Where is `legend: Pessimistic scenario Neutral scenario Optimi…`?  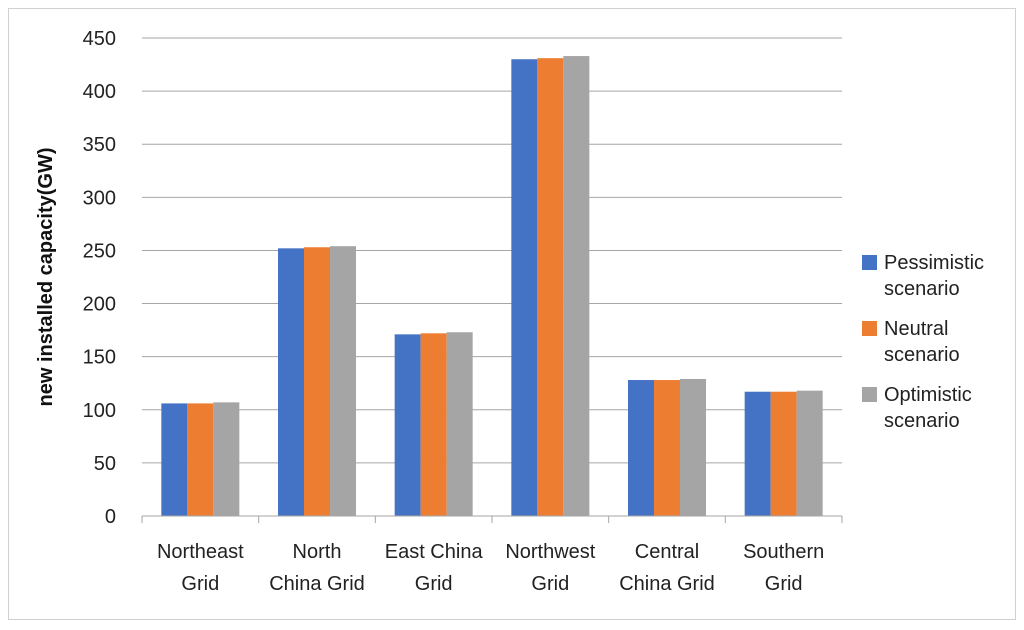
legend: Pessimistic scenario Neutral scenario Optimi… is located at coordinates (923, 342).